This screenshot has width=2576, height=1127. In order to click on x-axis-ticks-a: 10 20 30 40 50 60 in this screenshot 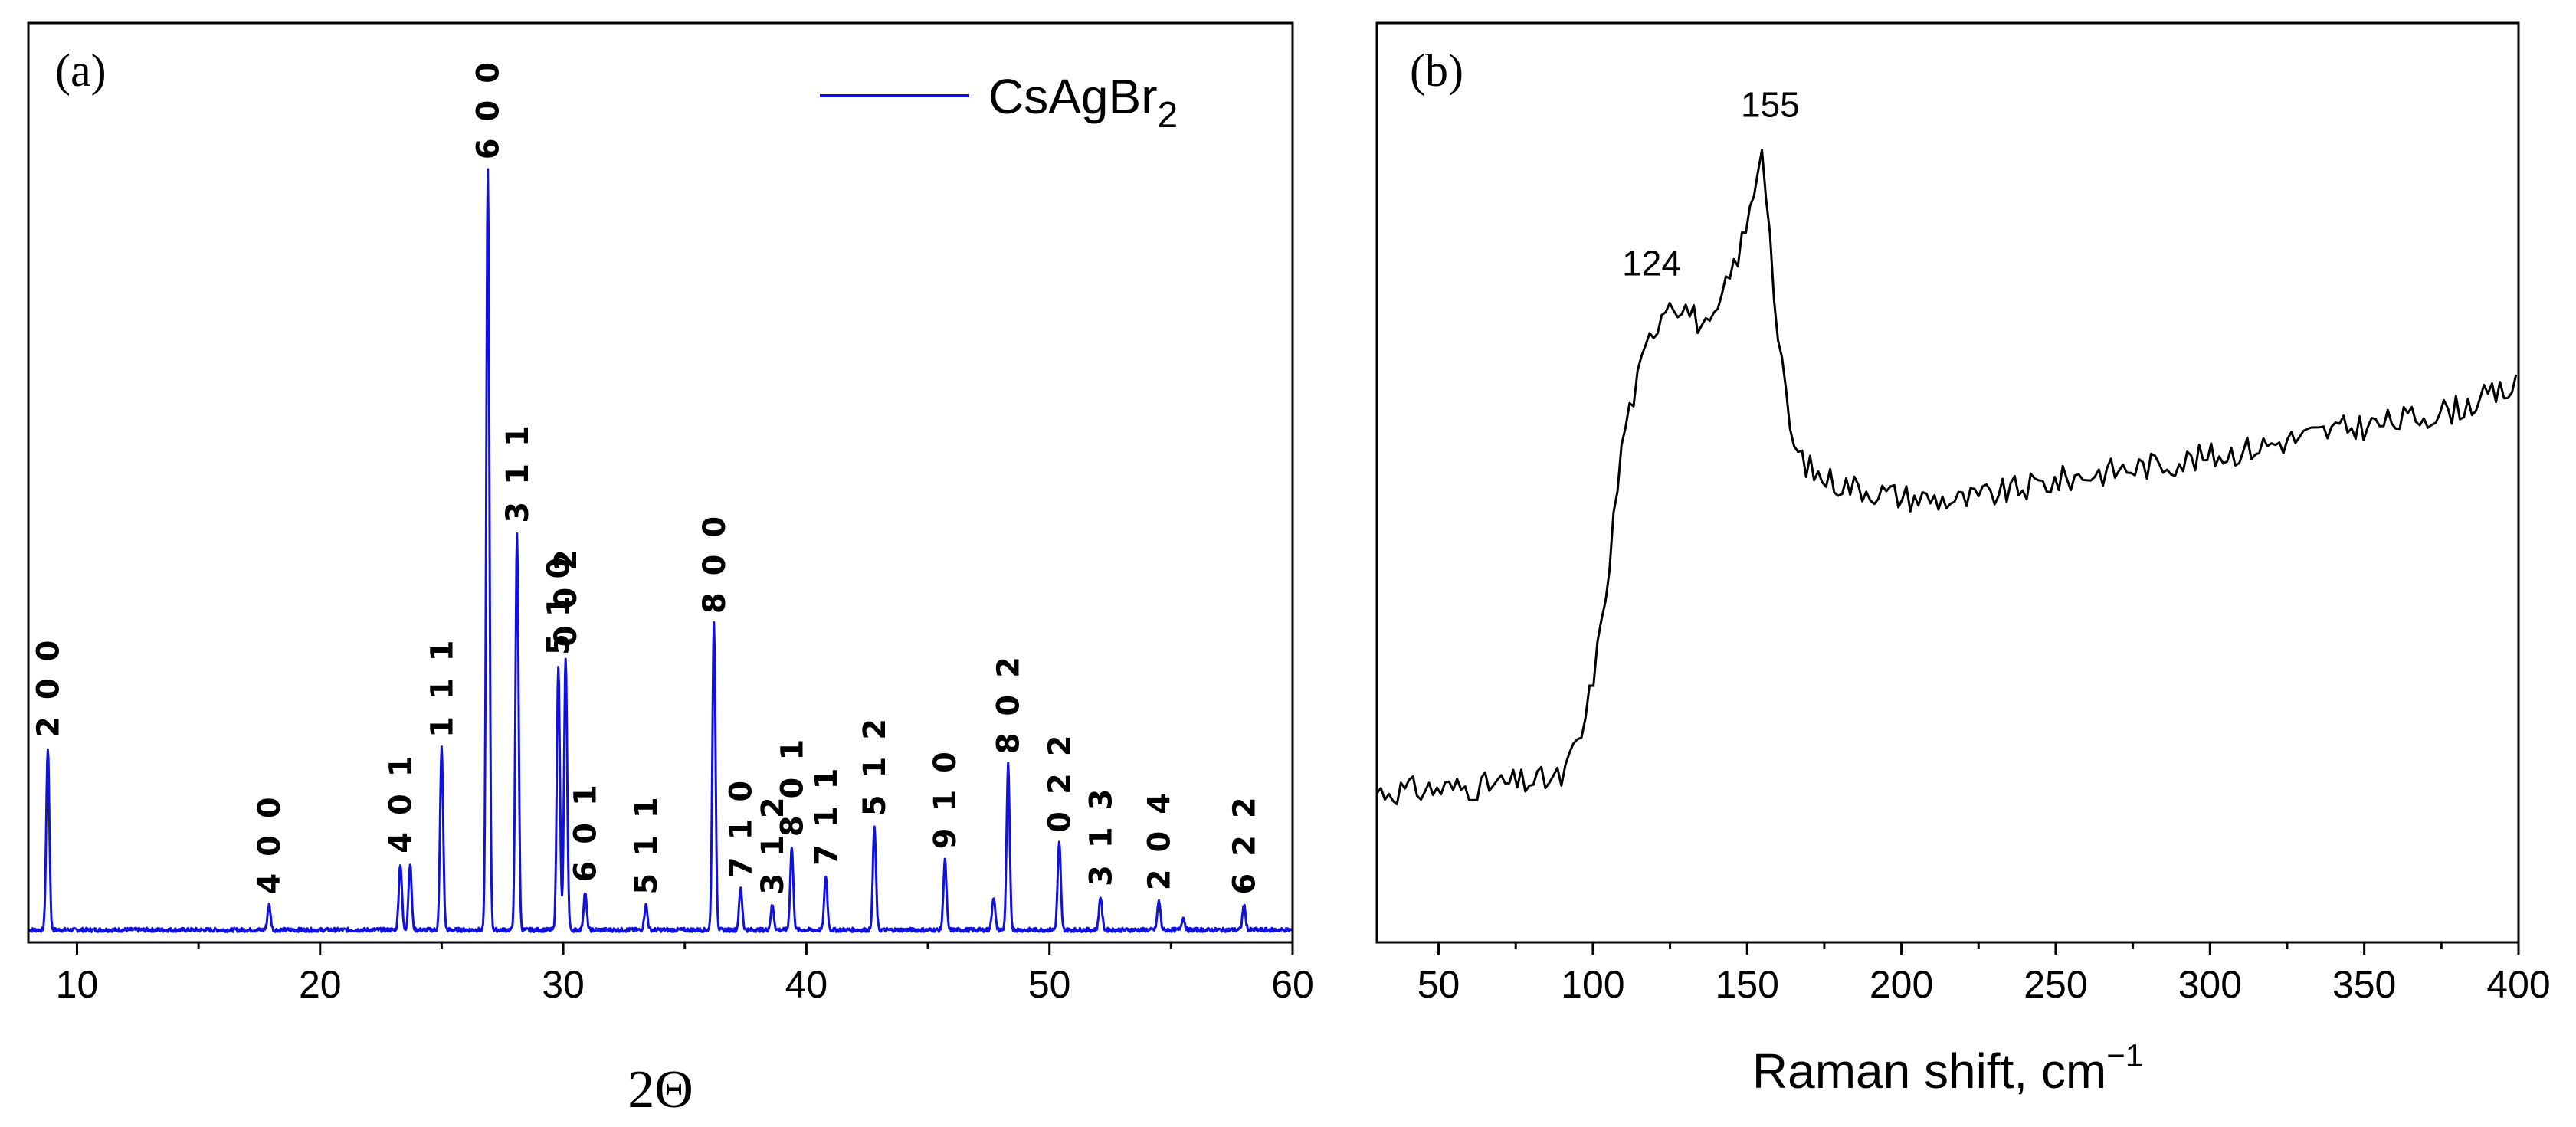, I will do `click(685, 974)`.